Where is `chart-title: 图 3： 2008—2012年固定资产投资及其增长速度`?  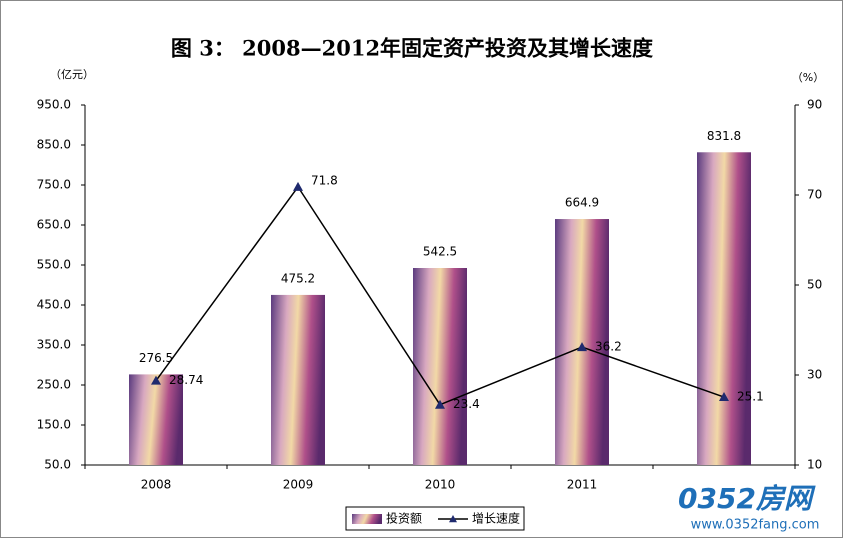
chart-title: 图 3： 2008—2012年固定资产投资及其增长速度 is located at coordinates (412, 48).